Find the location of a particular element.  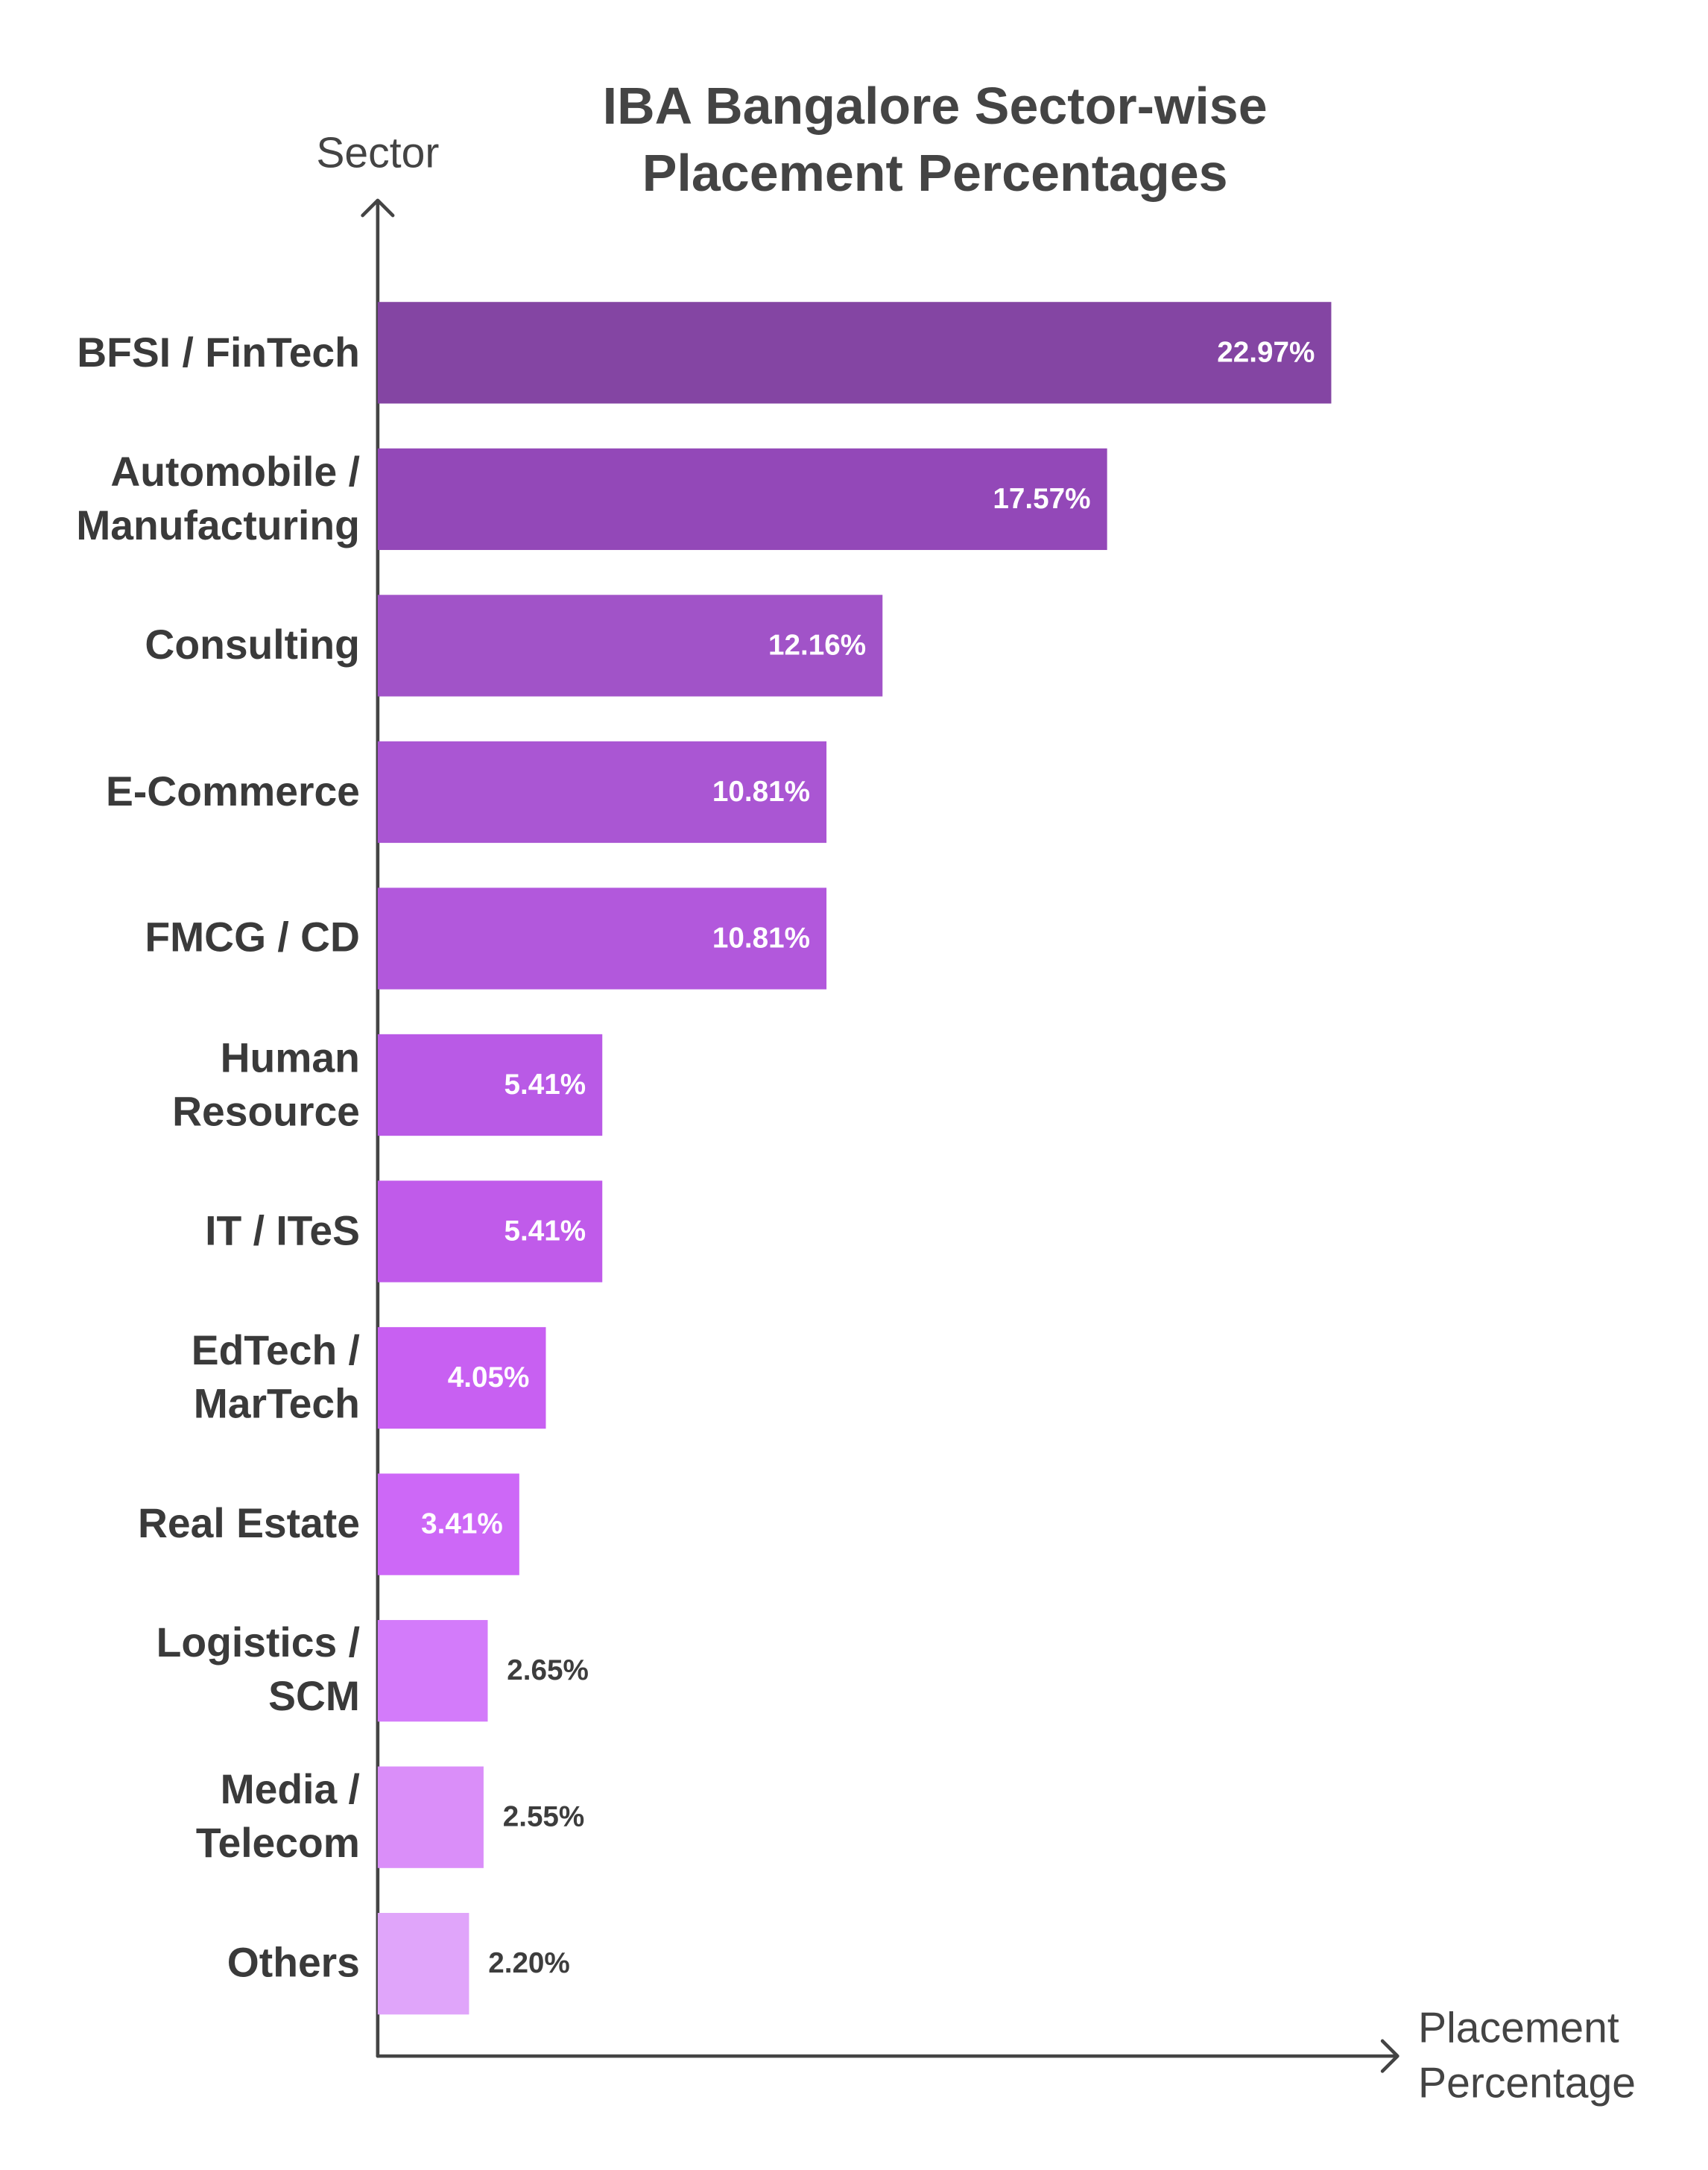

category-label-box: IT / ITeS is located at coordinates (282, 1232).